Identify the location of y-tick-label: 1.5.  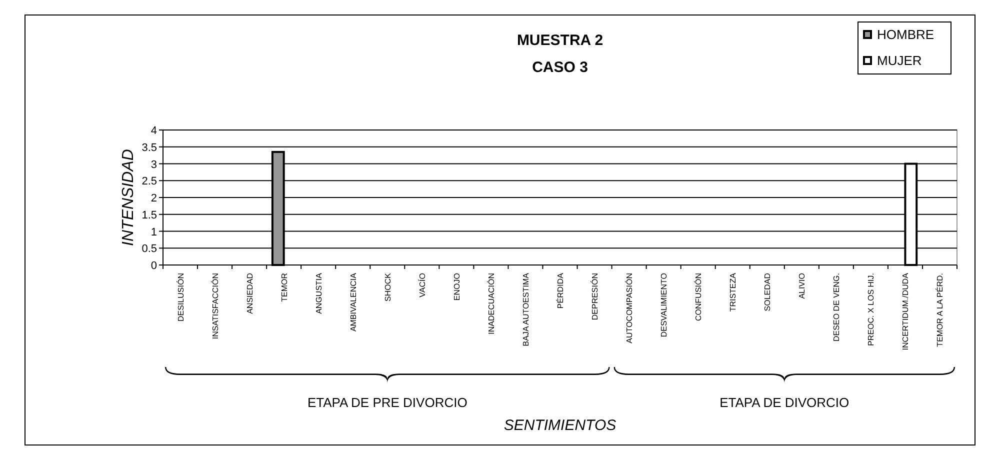
(149, 215).